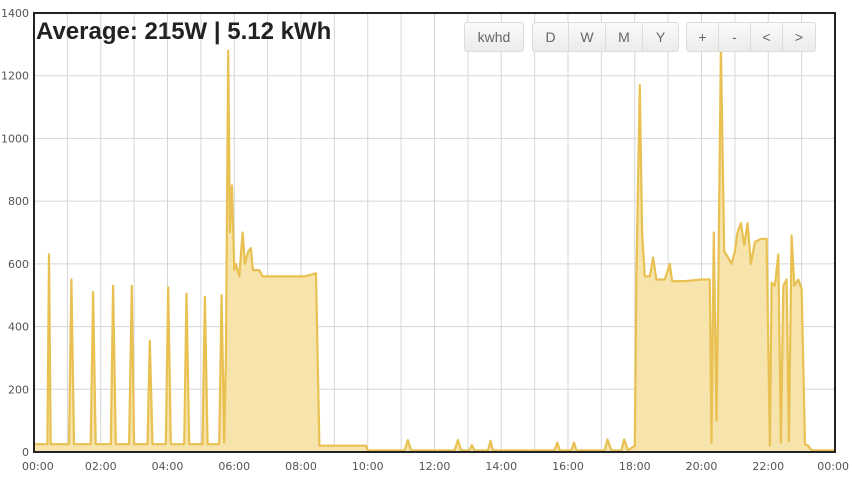 Image resolution: width=852 pixels, height=485 pixels. Describe the element at coordinates (735, 37) in the screenshot. I see `zoom-out-button: -` at that location.